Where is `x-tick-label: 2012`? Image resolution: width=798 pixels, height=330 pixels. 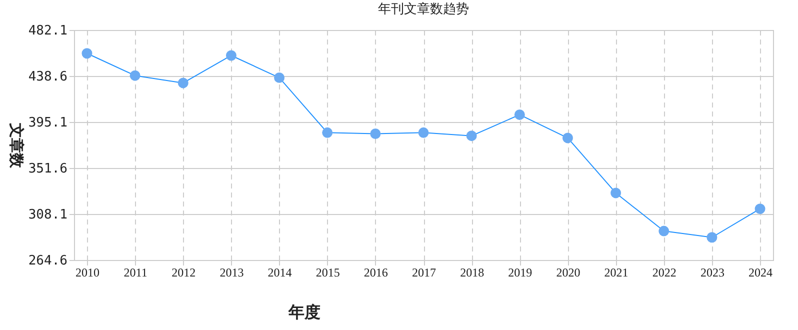
x-tick-label: 2012 is located at coordinates (184, 273).